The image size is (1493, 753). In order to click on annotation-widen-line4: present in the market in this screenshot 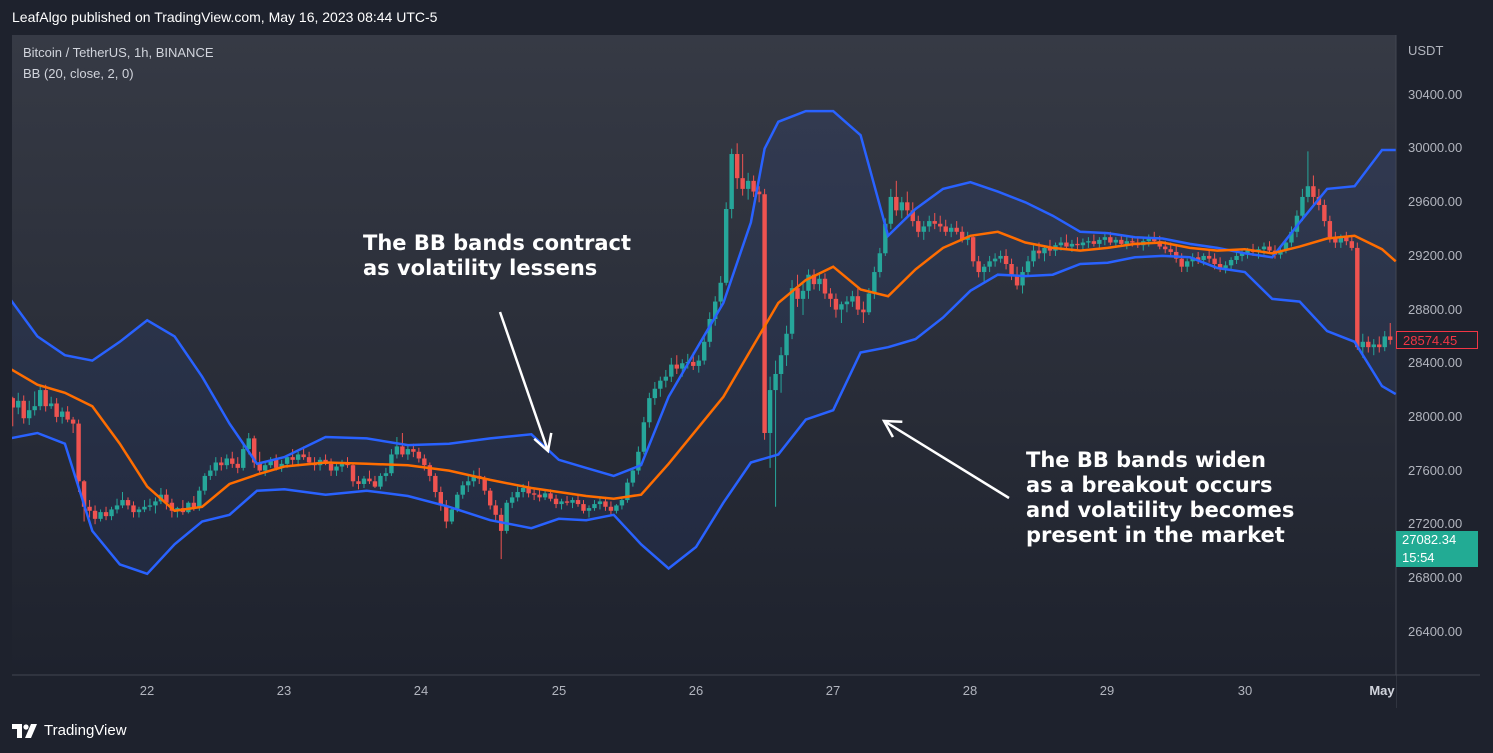, I will do `click(1155, 535)`.